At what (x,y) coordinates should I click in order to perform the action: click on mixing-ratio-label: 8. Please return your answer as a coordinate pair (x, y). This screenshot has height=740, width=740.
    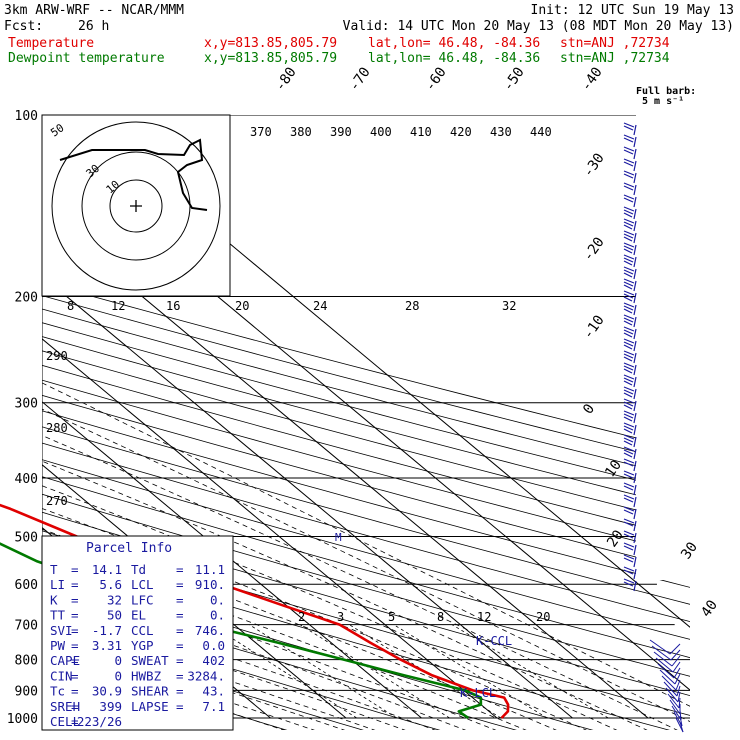
    Looking at the image, I should click on (440, 617).